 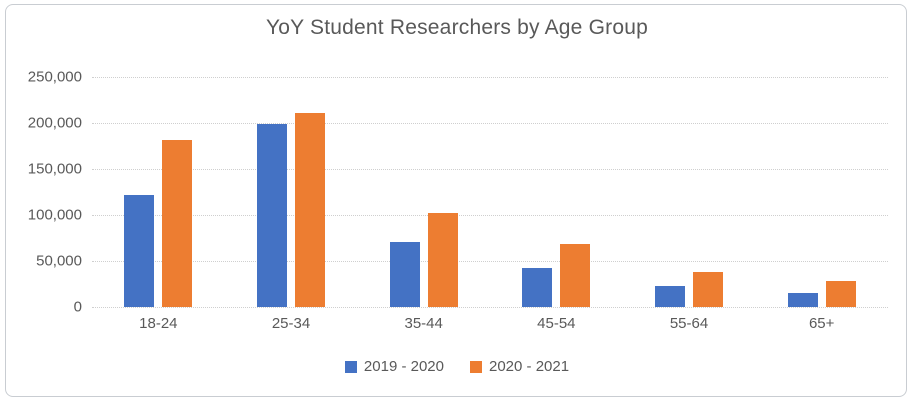 What do you see at coordinates (54, 169) in the screenshot?
I see `y-tick-label: 150,000` at bounding box center [54, 169].